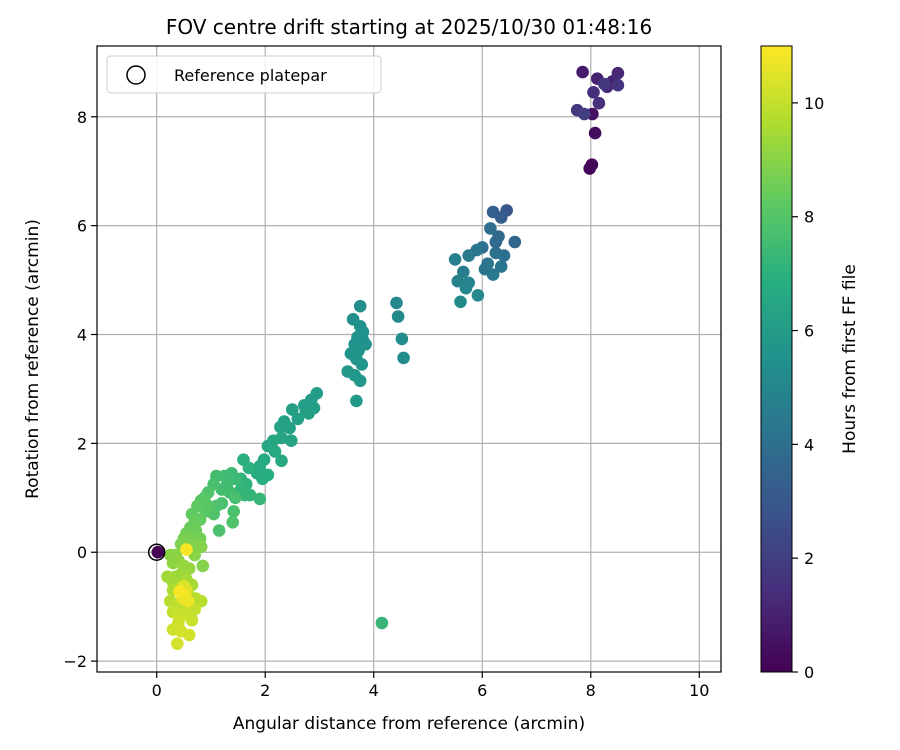 The image size is (900, 750). Describe the element at coordinates (430, 686) in the screenshot. I see `x-axis: 0 2 4 6 8 10` at that location.